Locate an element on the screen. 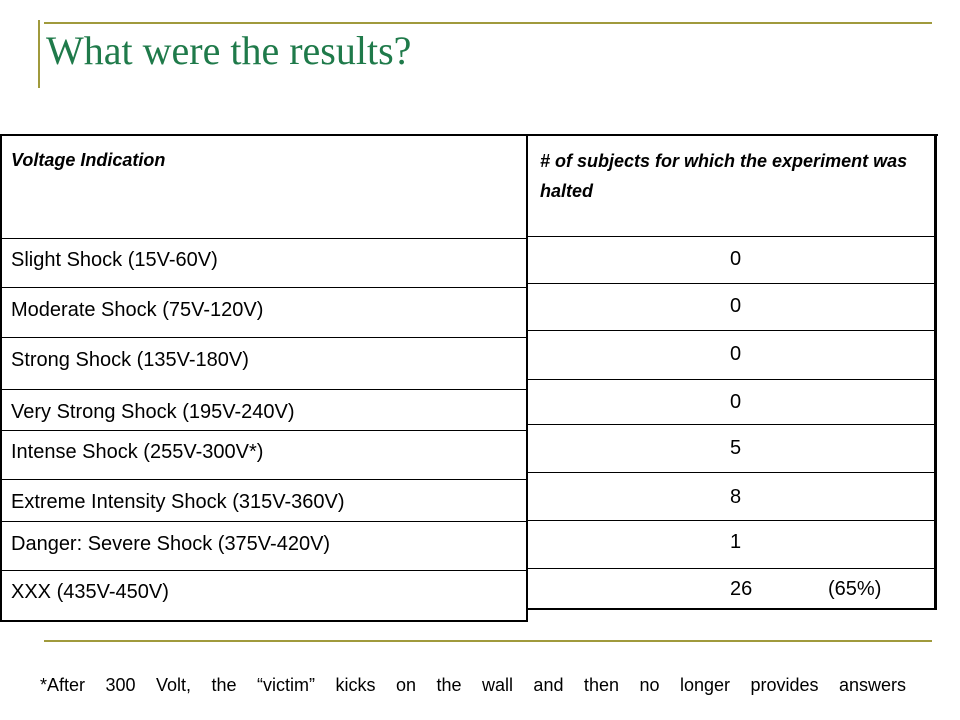  halted-count: 1 is located at coordinates (736, 542).